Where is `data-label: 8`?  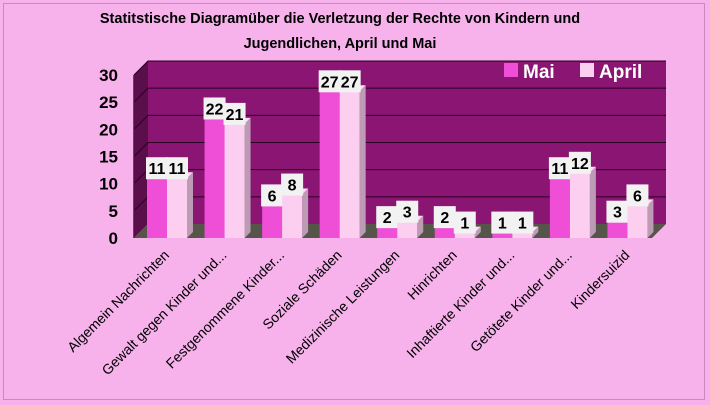
data-label: 8 is located at coordinates (292, 186).